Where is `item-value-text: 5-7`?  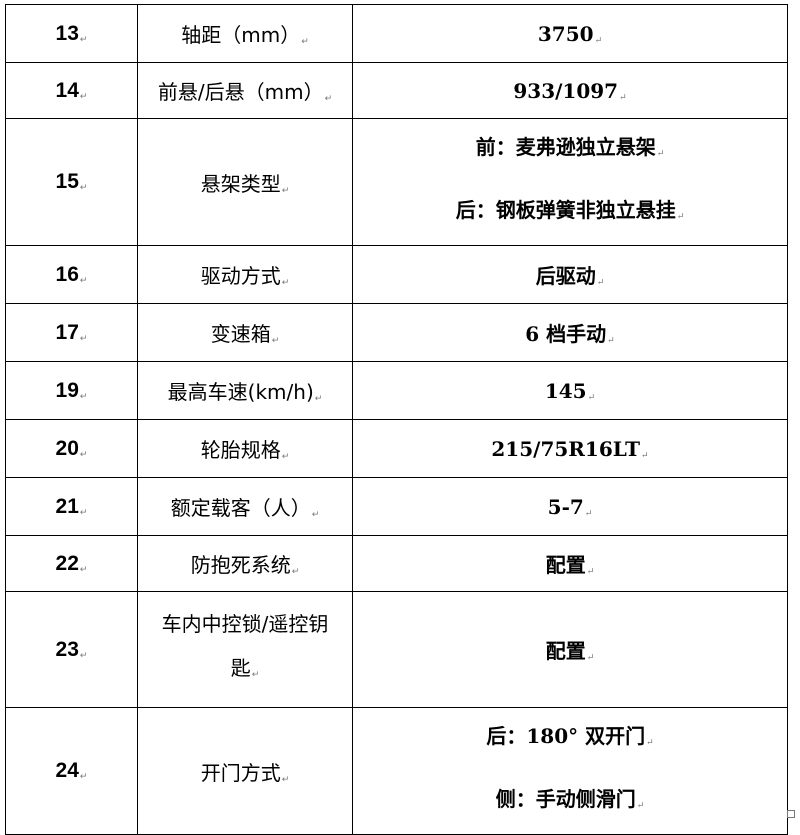
item-value-text: 5-7 is located at coordinates (570, 507).